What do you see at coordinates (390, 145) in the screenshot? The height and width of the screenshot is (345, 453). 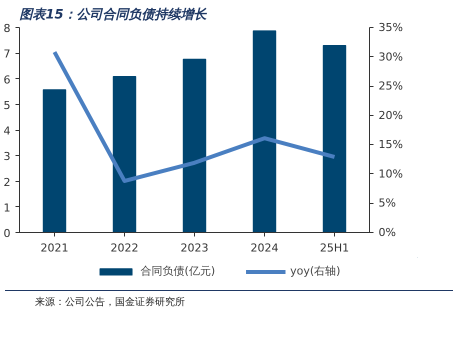 I see `y2-tick-label: 15%` at bounding box center [390, 145].